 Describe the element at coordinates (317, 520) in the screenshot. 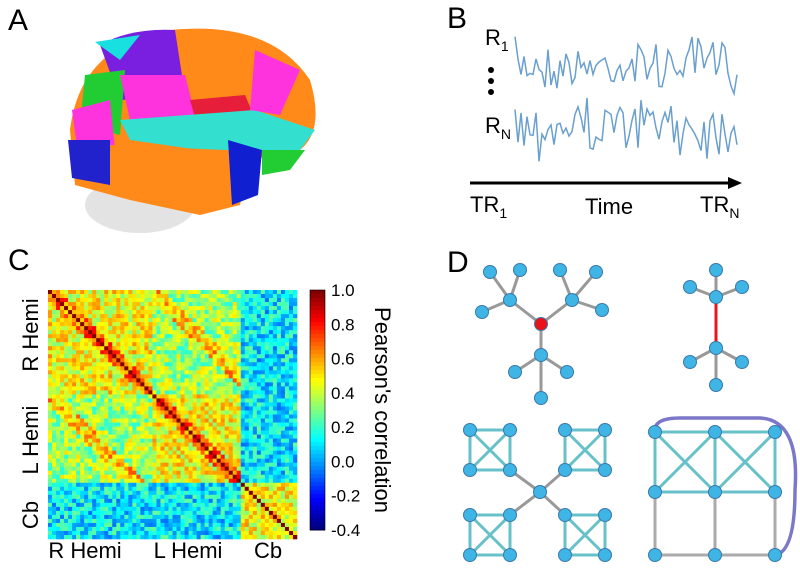

I see `colorbar-cell` at that location.